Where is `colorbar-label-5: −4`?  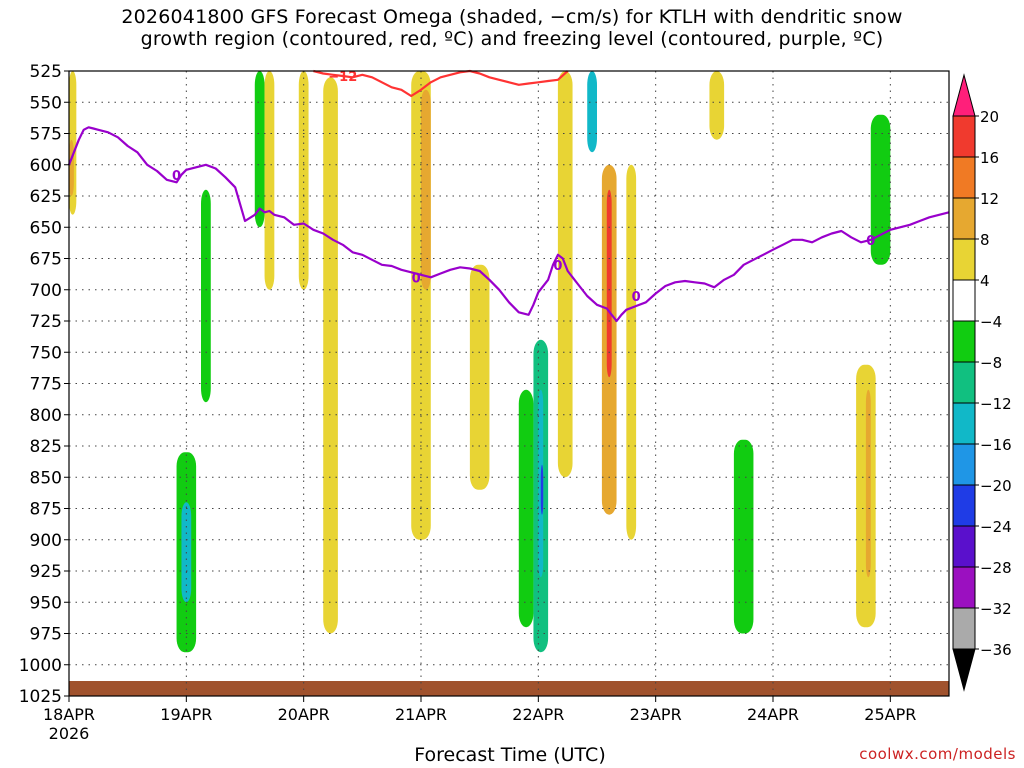
colorbar-label-5: −4 is located at coordinates (991, 322).